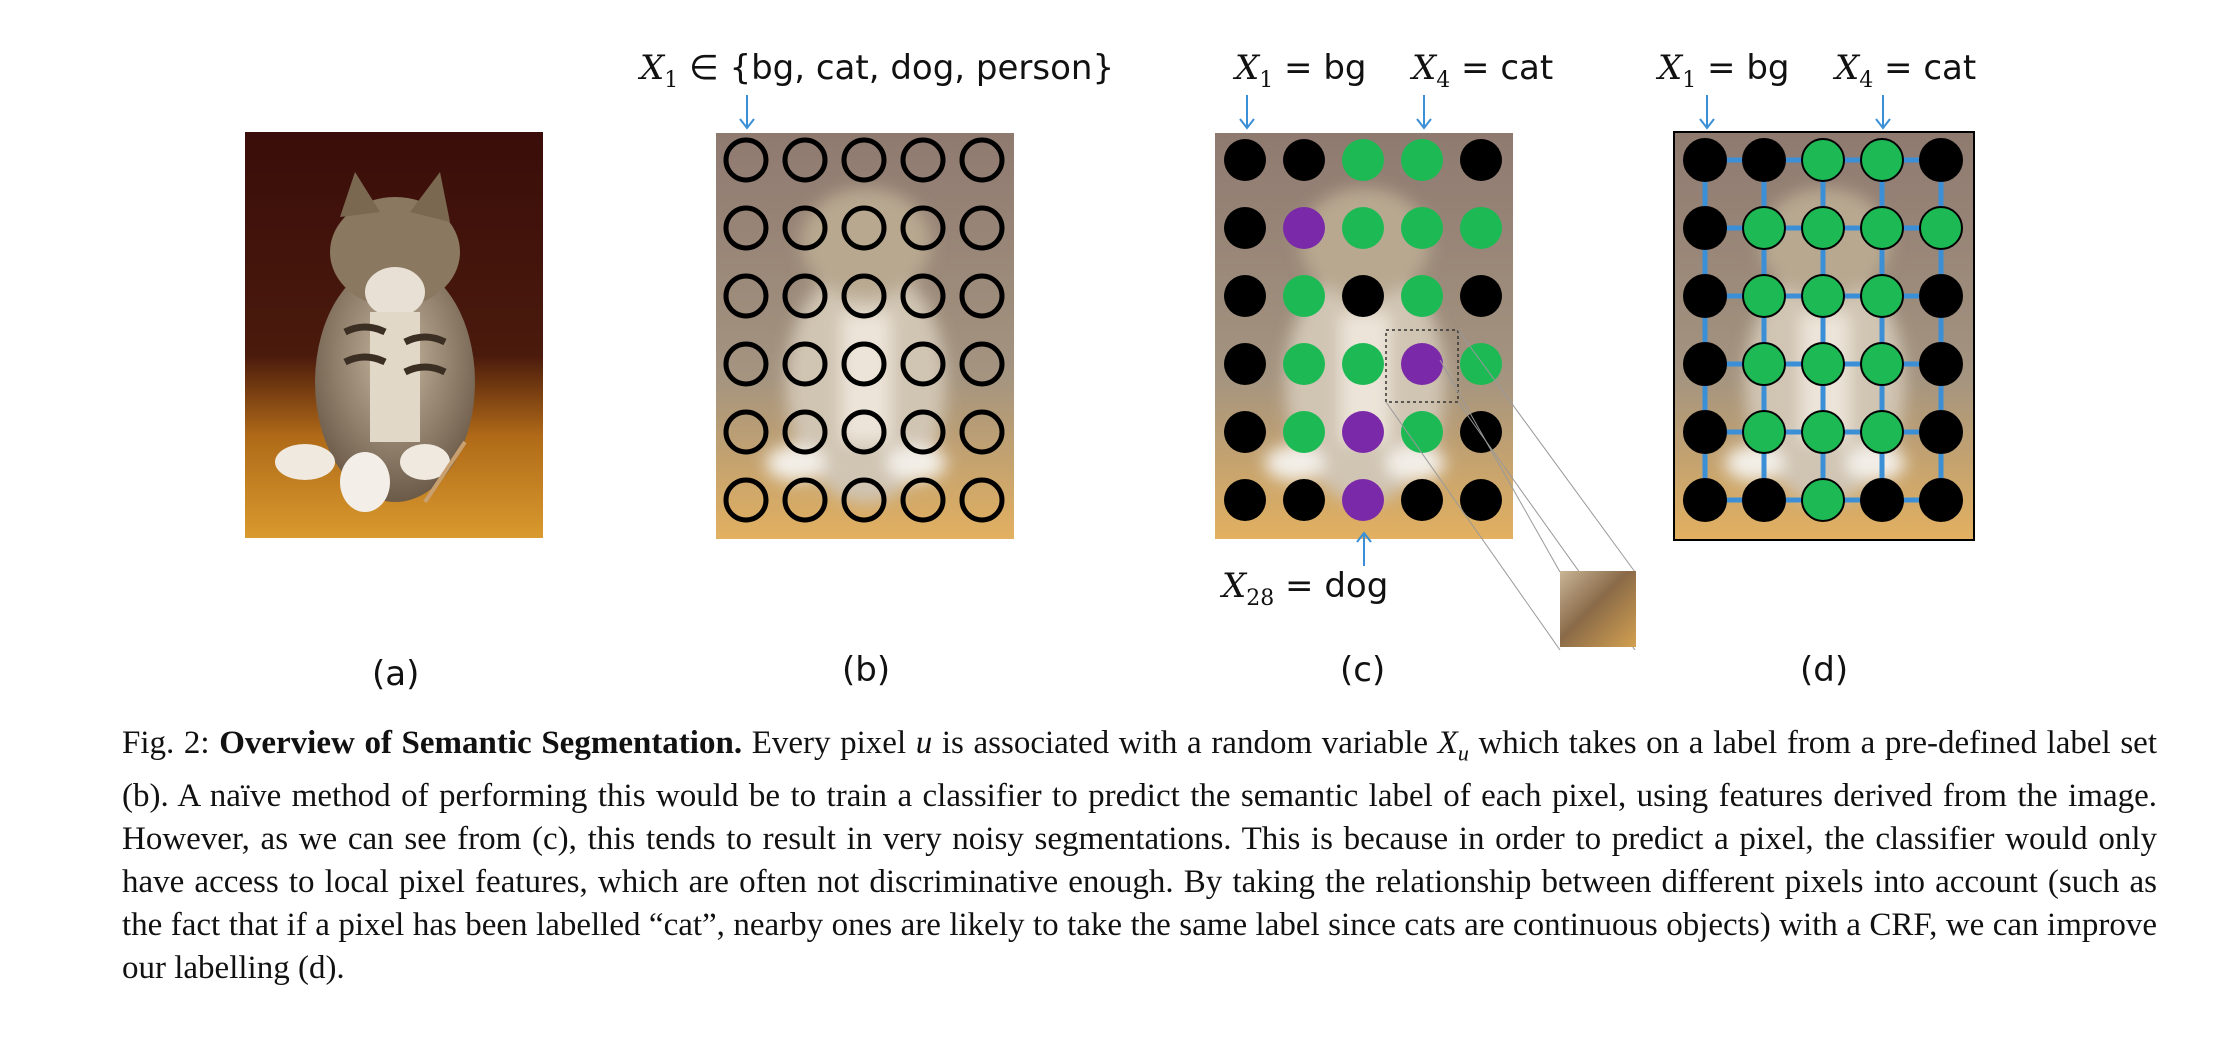 The width and height of the screenshot is (2218, 1040). What do you see at coordinates (1364, 548) in the screenshot?
I see `arrow-c-x28` at bounding box center [1364, 548].